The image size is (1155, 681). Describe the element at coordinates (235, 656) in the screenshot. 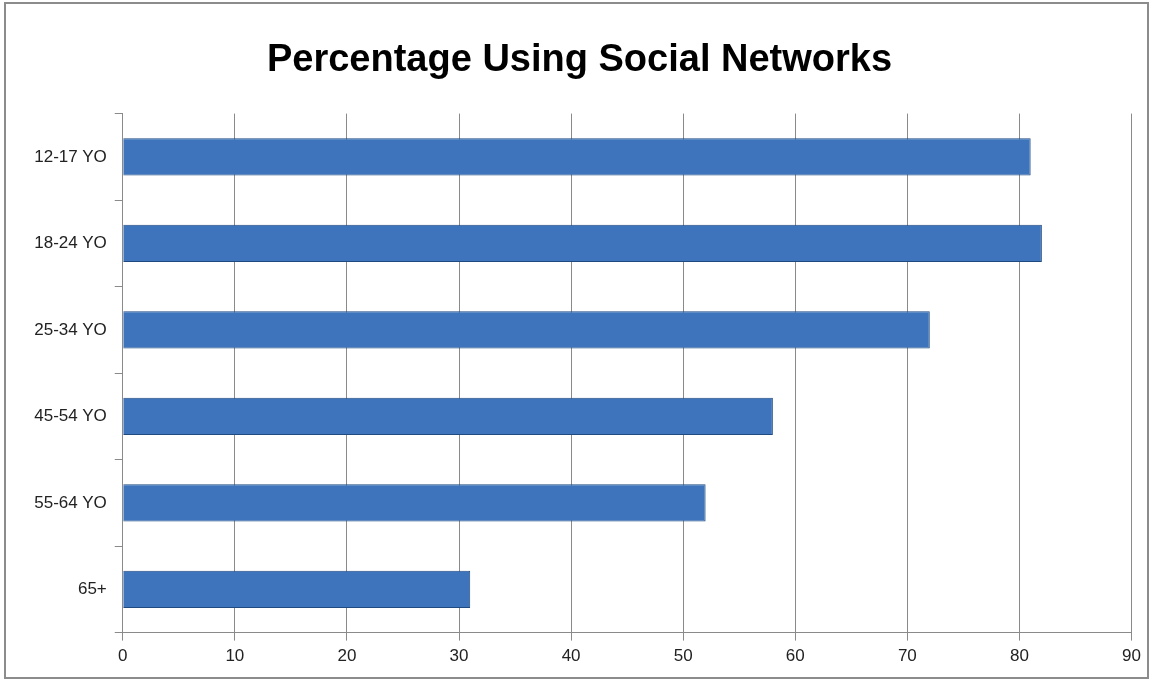

I see `x-tick-label: 10` at that location.